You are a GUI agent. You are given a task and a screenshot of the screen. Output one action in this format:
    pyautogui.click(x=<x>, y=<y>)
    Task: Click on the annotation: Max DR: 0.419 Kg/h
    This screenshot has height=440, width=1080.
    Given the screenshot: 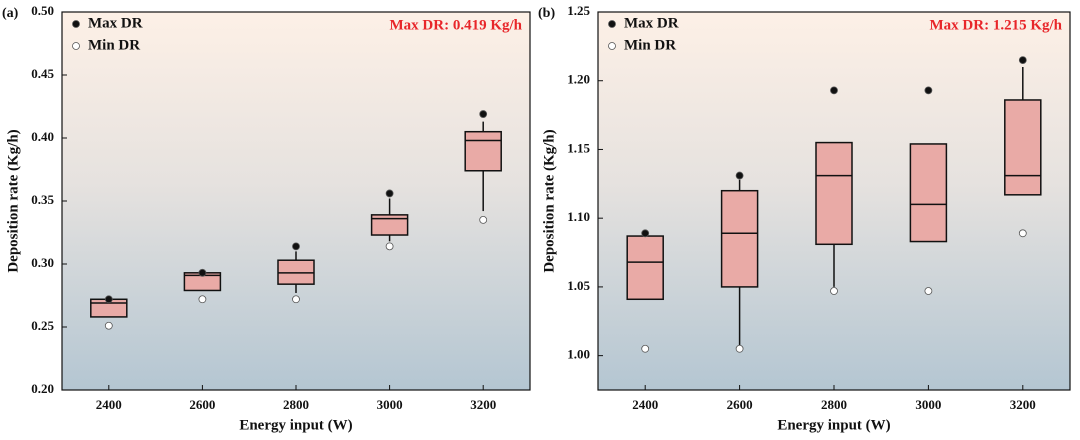 What is the action you would take?
    pyautogui.click(x=456, y=25)
    